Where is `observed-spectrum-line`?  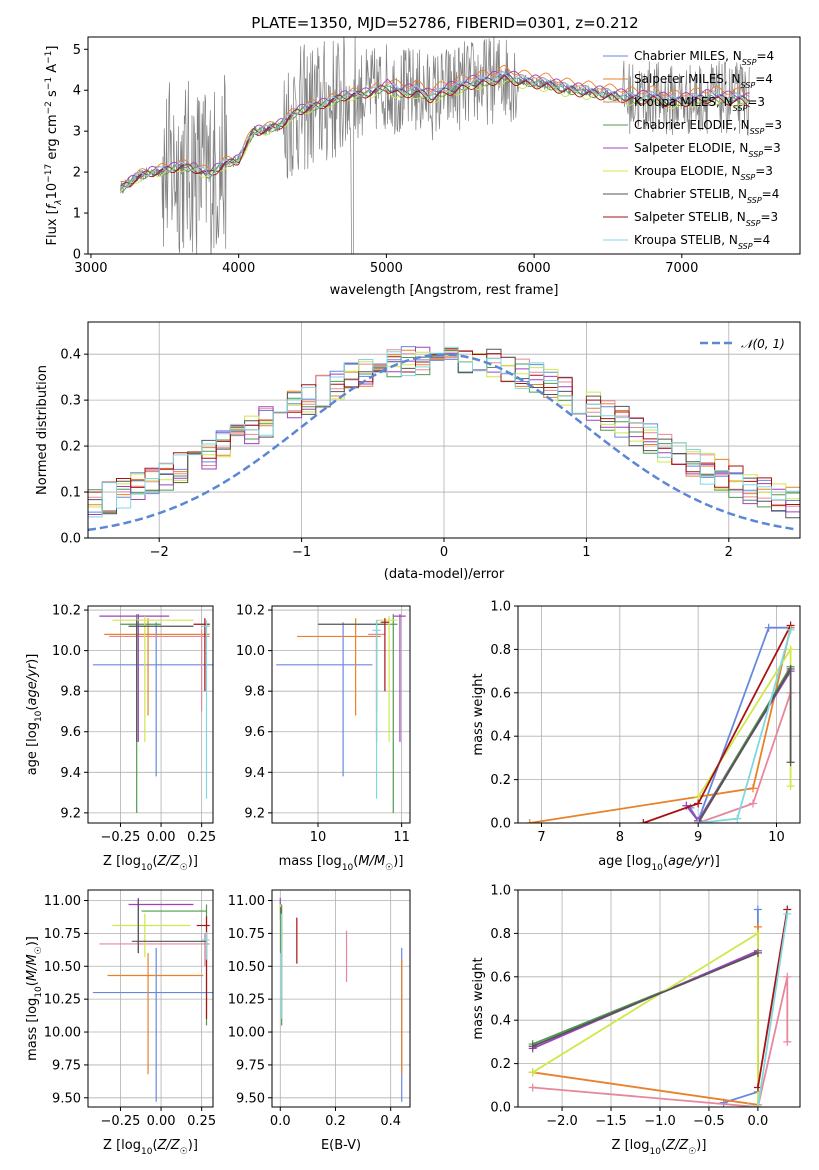
observed-spectrum-line is located at coordinates (435, 145).